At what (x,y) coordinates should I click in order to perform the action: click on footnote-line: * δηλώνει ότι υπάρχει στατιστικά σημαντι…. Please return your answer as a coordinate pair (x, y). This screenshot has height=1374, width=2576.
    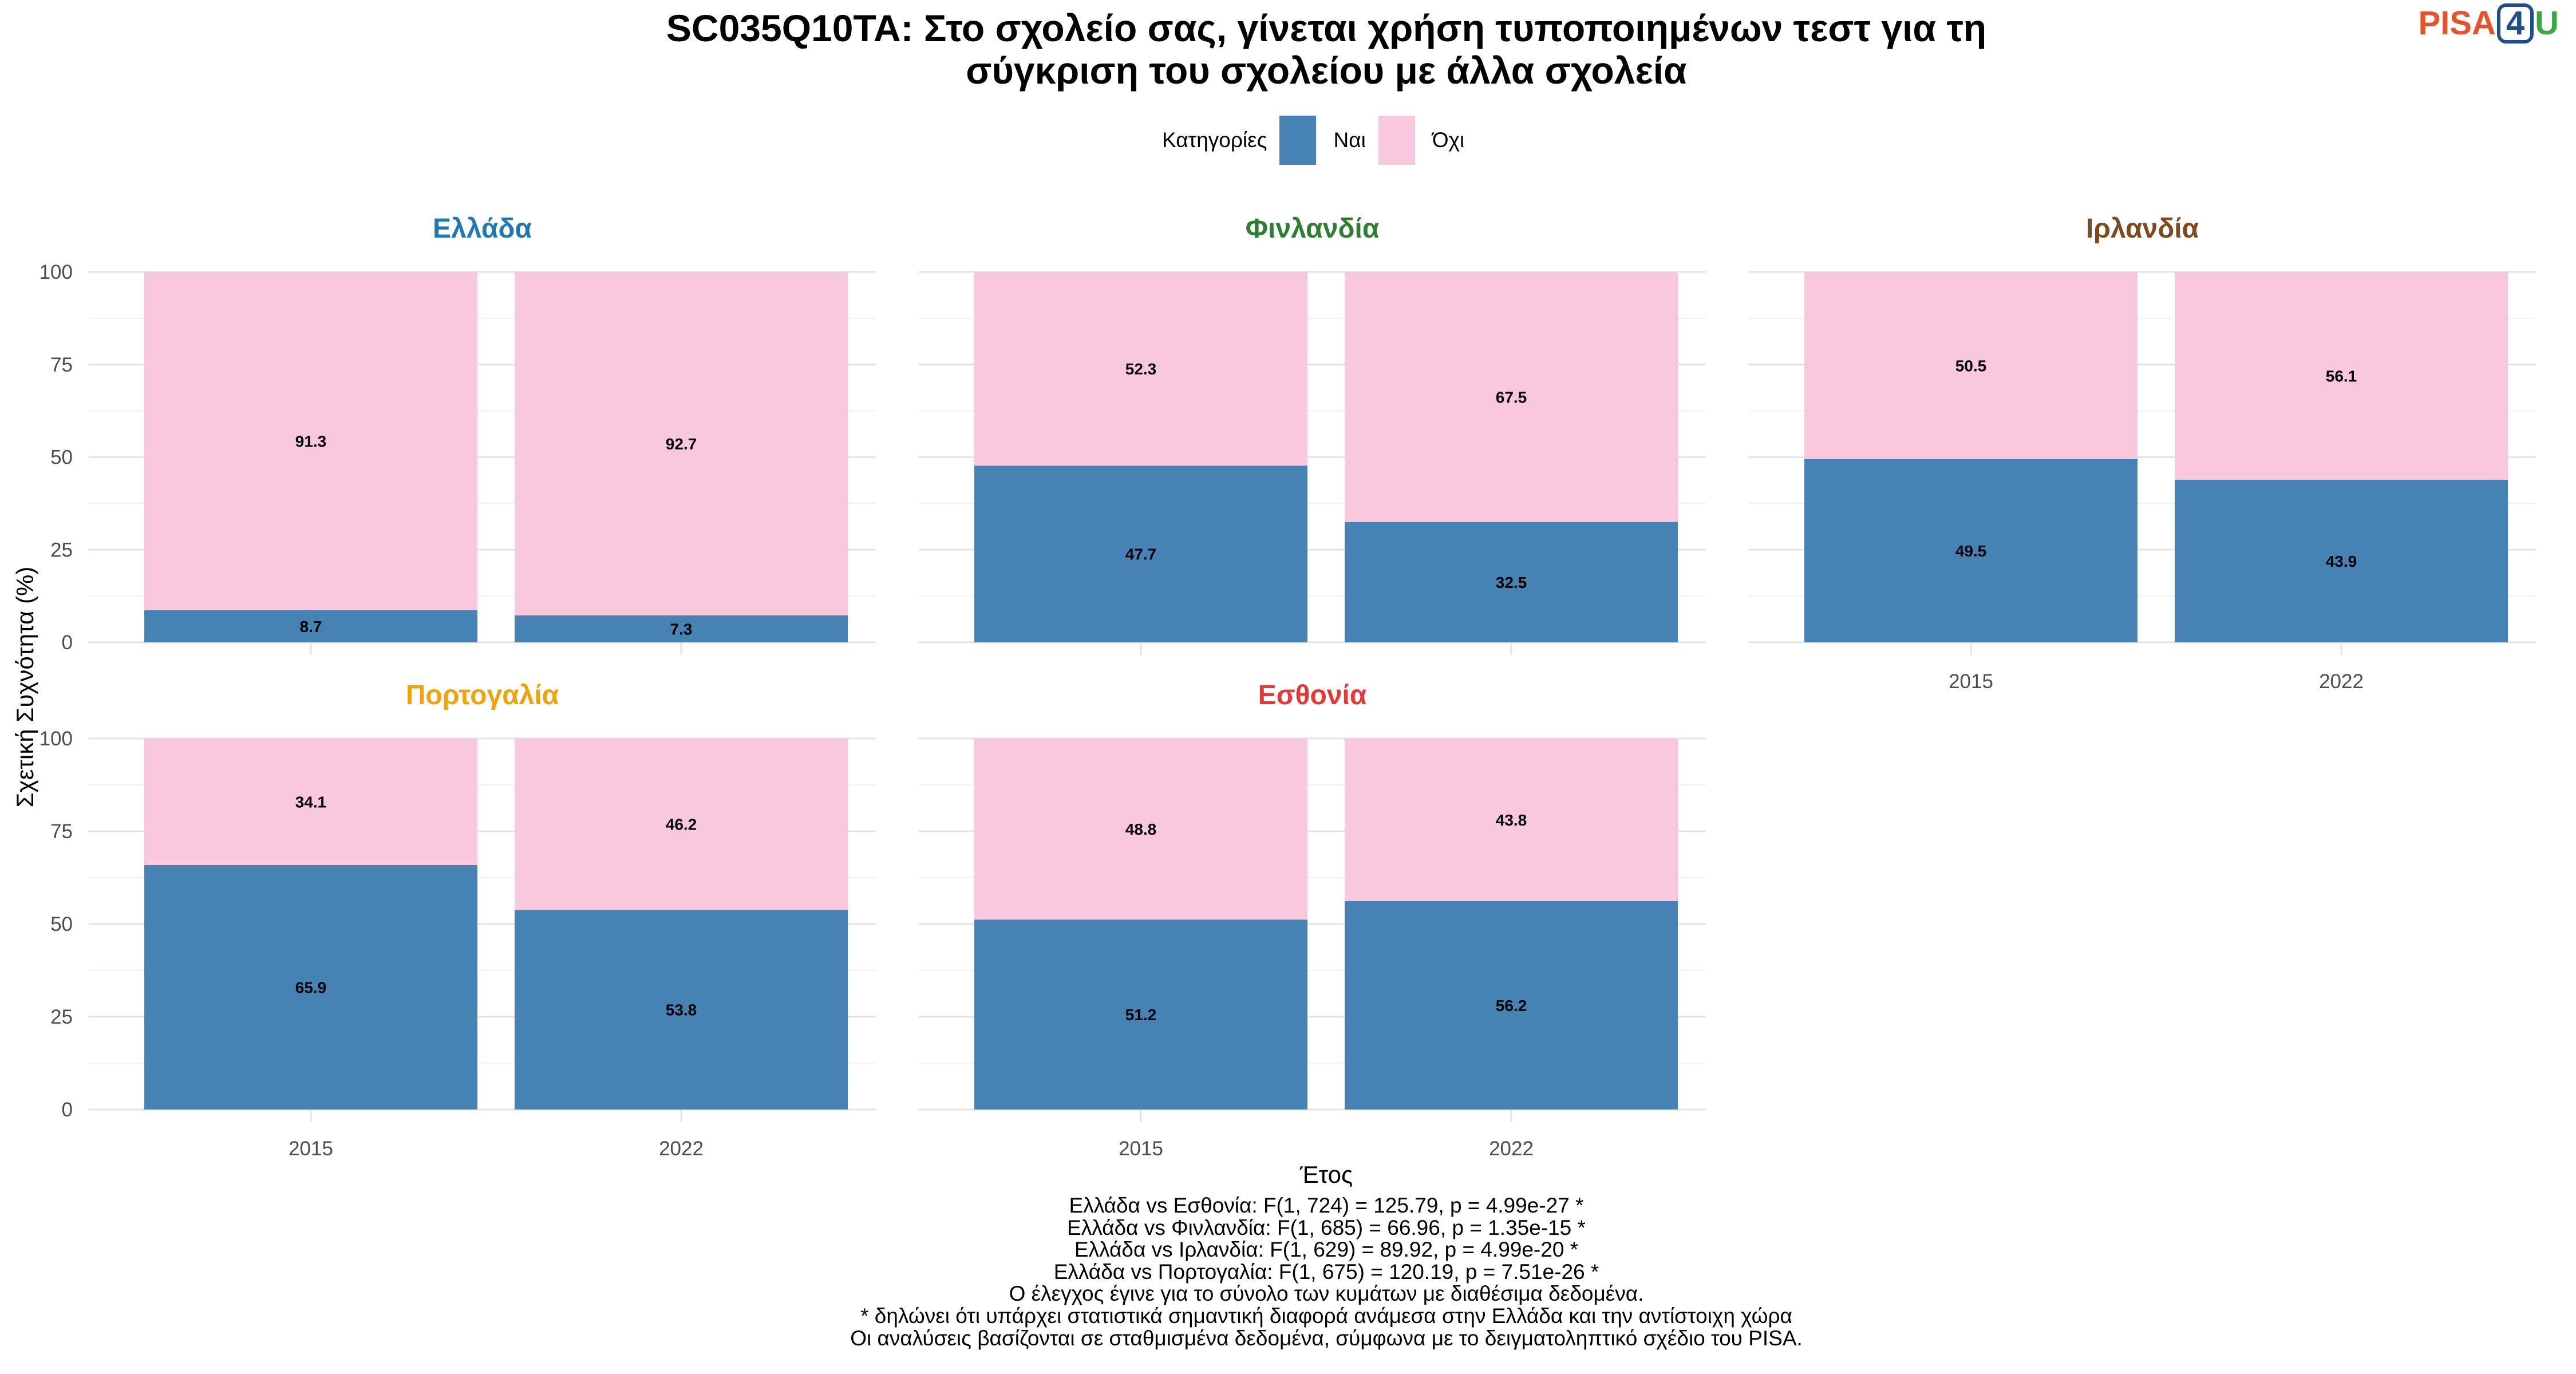
    Looking at the image, I should click on (1326, 1316).